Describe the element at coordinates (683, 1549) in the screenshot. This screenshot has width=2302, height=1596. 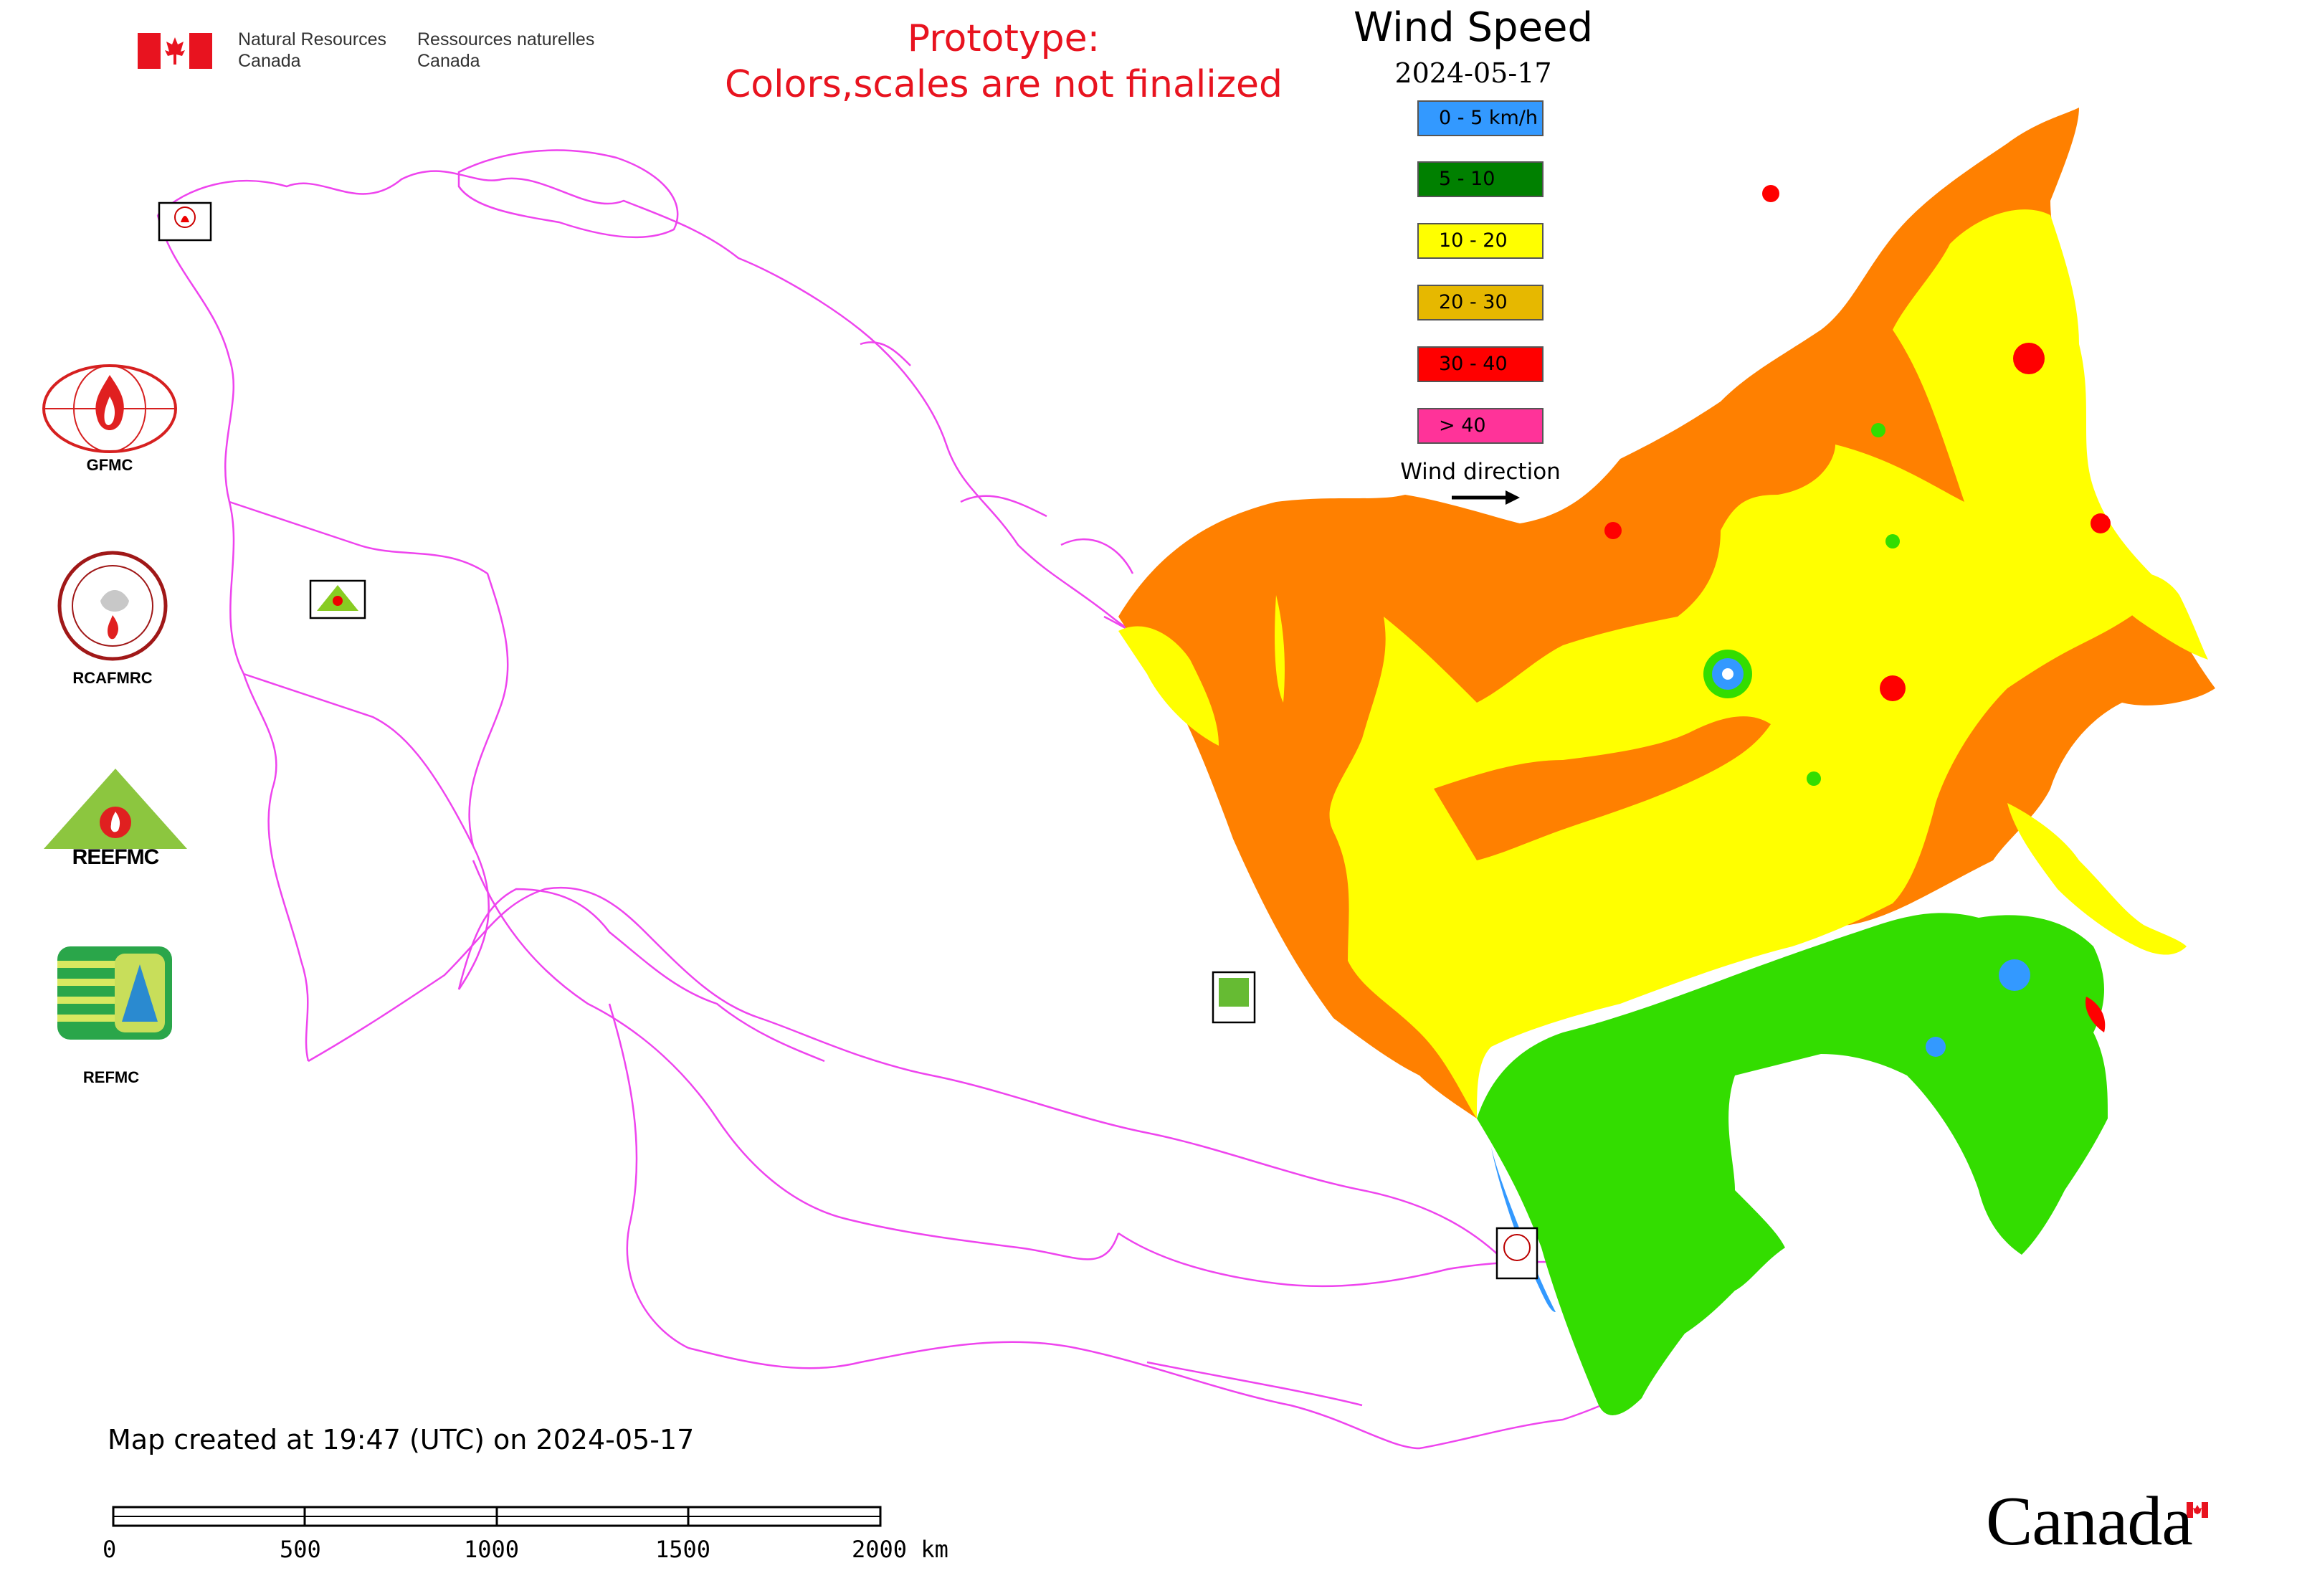
I see `scale-tick-1500: 1500` at that location.